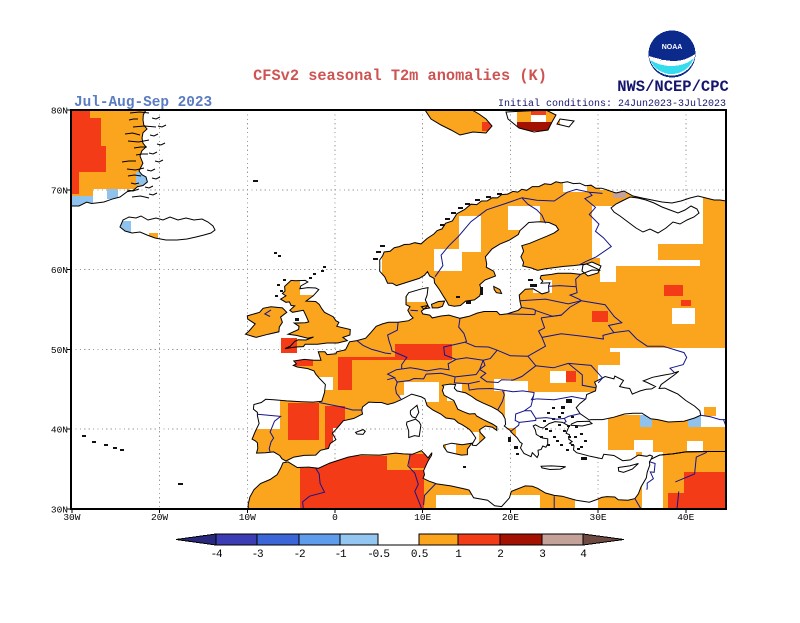 Image resolution: width=800 pixels, height=623 pixels. Describe the element at coordinates (59, 430) in the screenshot. I see `svg-text: 40N` at that location.